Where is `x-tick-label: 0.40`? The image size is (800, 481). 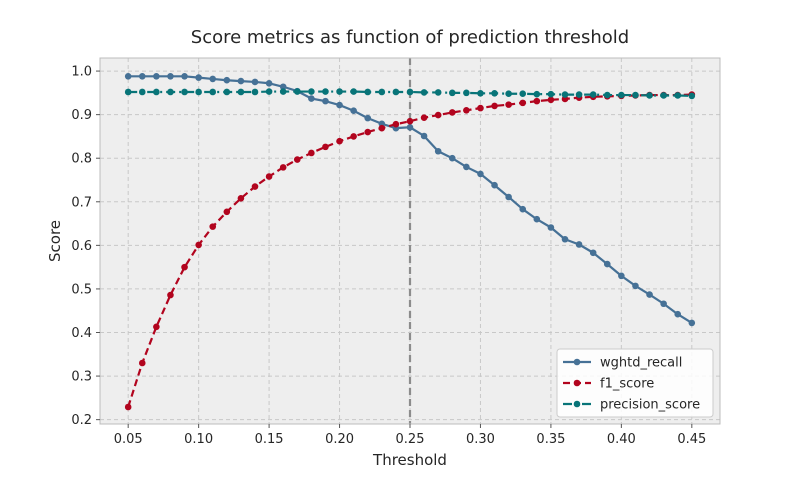
x-tick-label: 0.40 is located at coordinates (621, 439).